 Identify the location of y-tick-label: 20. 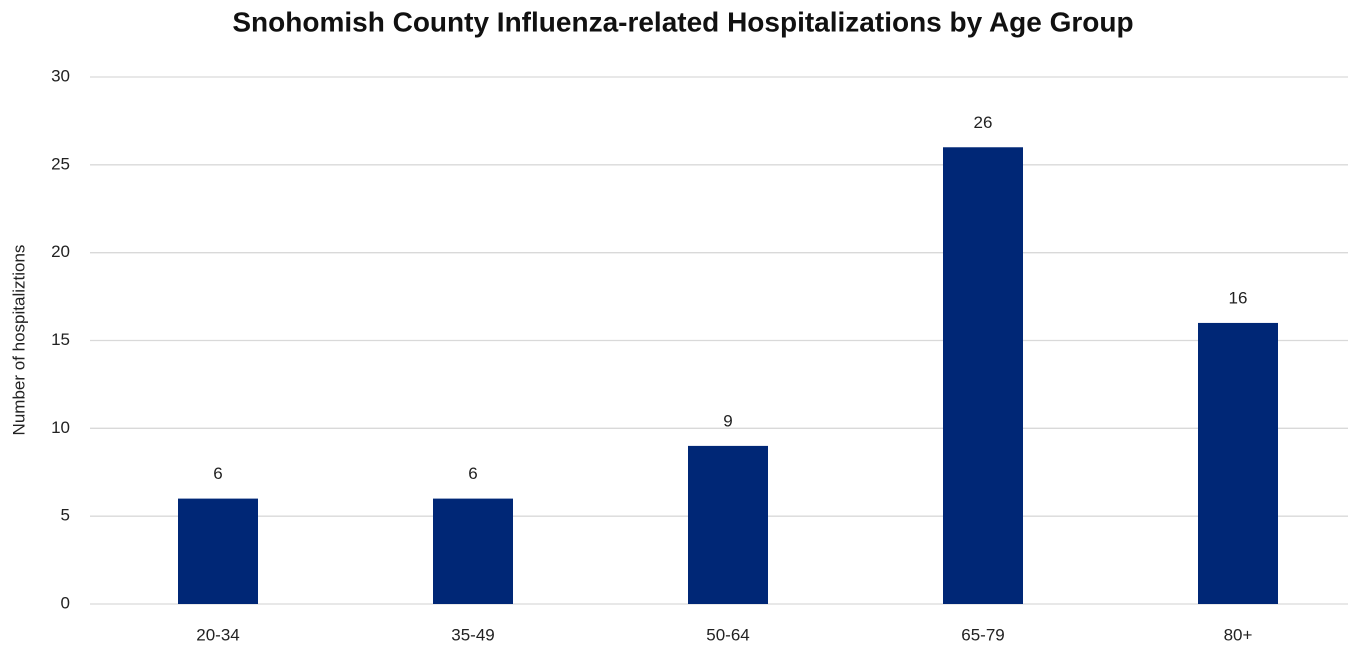
(60, 251).